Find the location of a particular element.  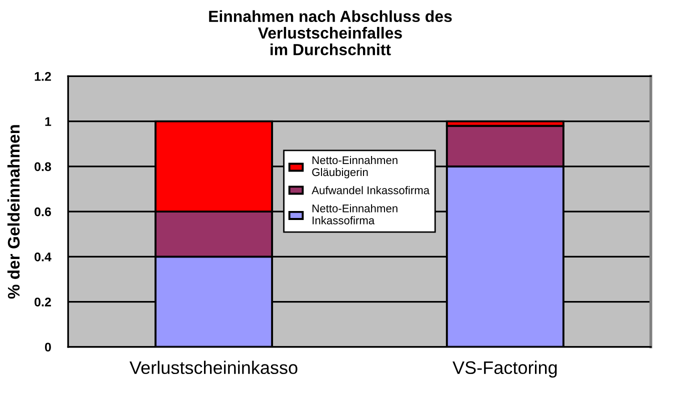

y-tick-label: 0.6 is located at coordinates (42, 211).